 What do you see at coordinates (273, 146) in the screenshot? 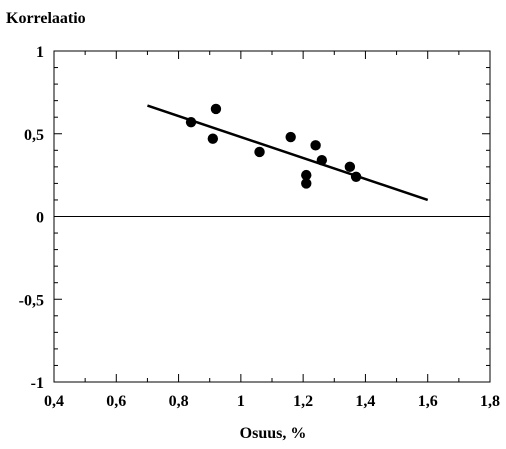
I see `data-points` at bounding box center [273, 146].